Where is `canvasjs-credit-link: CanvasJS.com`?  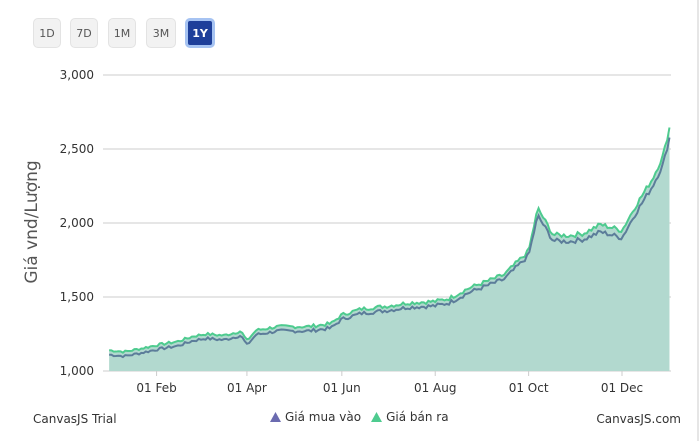 canvasjs-credit-link: CanvasJS.com is located at coordinates (638, 419).